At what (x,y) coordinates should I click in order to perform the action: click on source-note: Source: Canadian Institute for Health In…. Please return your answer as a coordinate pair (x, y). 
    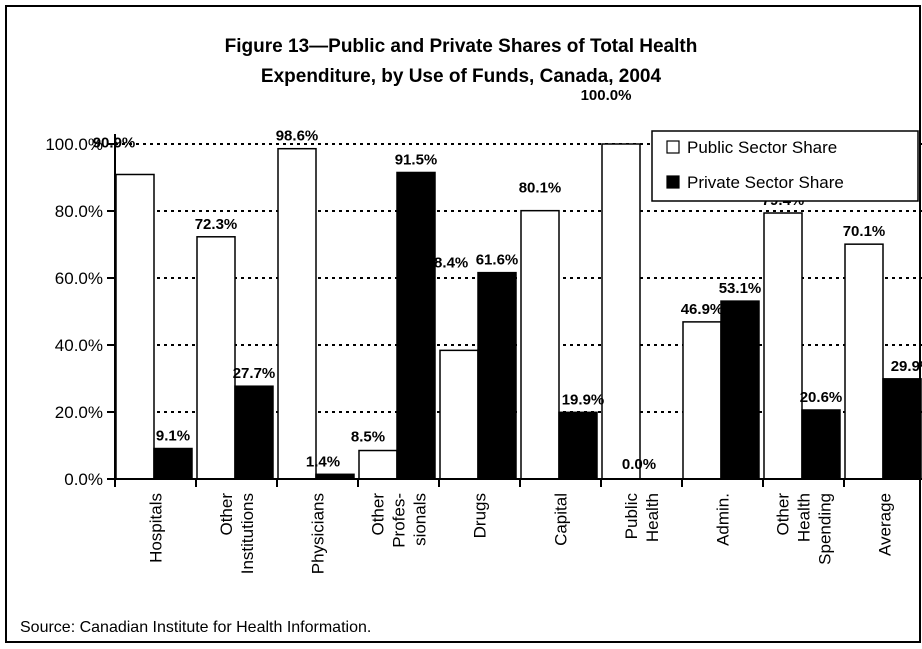
    Looking at the image, I should click on (195, 627).